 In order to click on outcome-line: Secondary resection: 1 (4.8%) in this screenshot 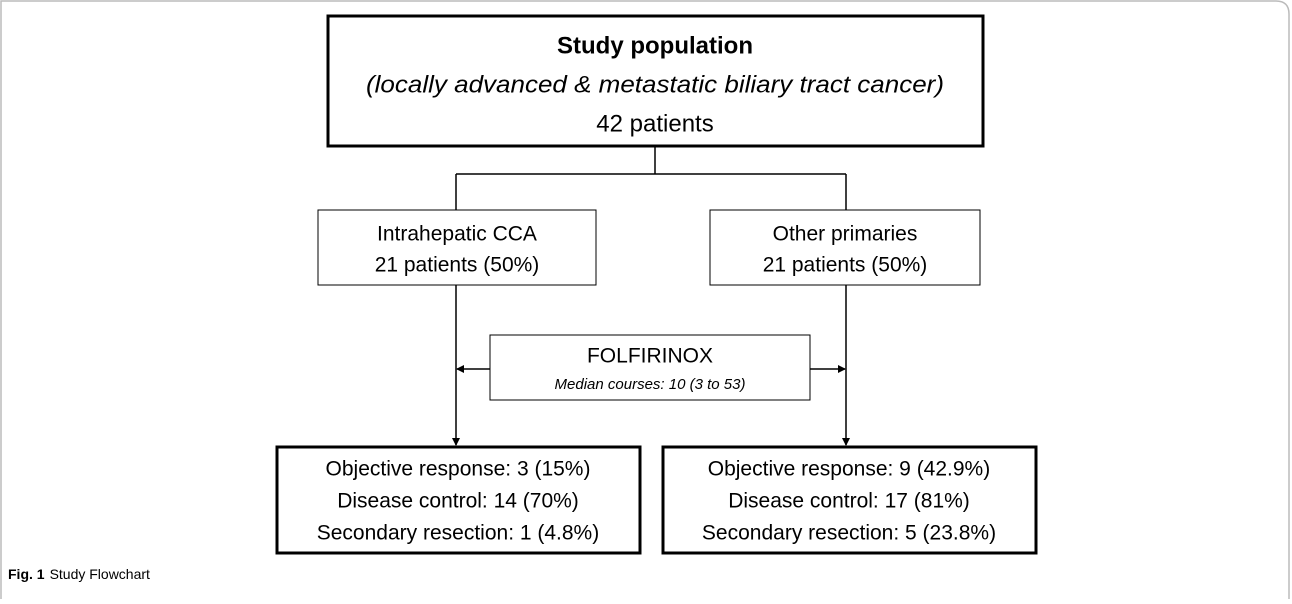, I will do `click(458, 533)`.